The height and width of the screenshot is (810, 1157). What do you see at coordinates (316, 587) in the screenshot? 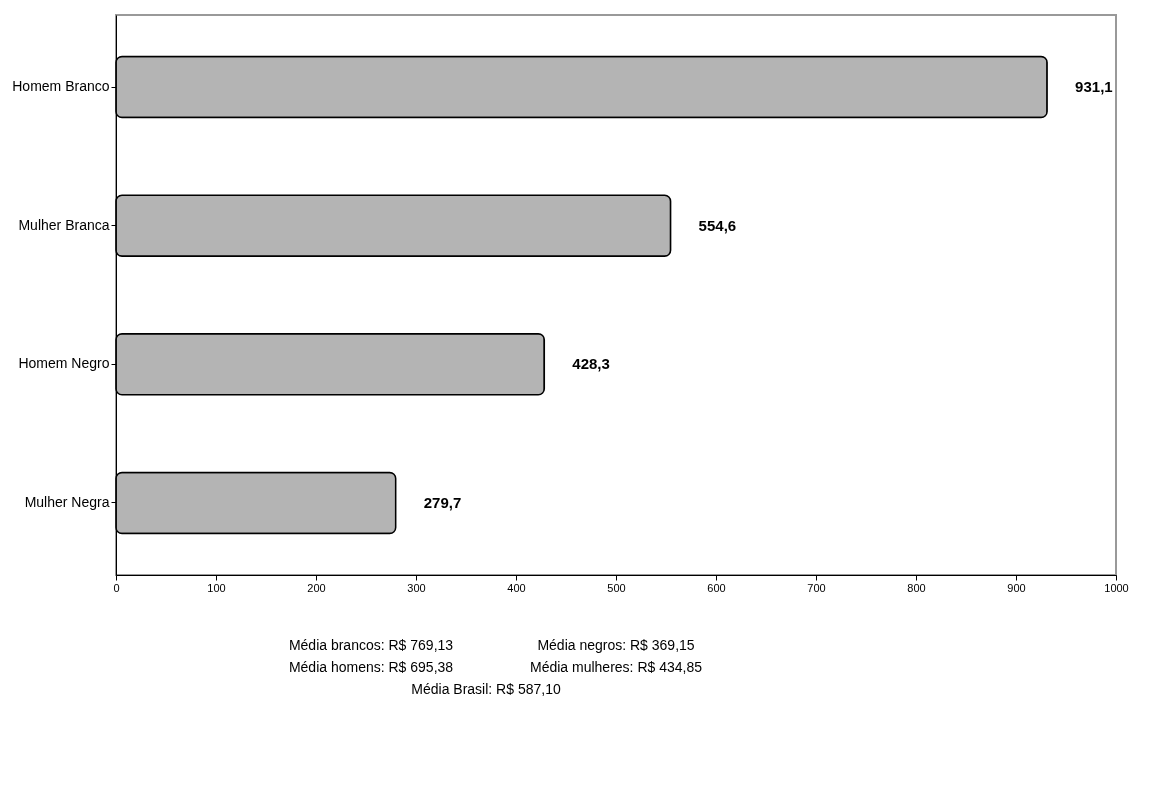
I see `x-tick-label: 200` at bounding box center [316, 587].